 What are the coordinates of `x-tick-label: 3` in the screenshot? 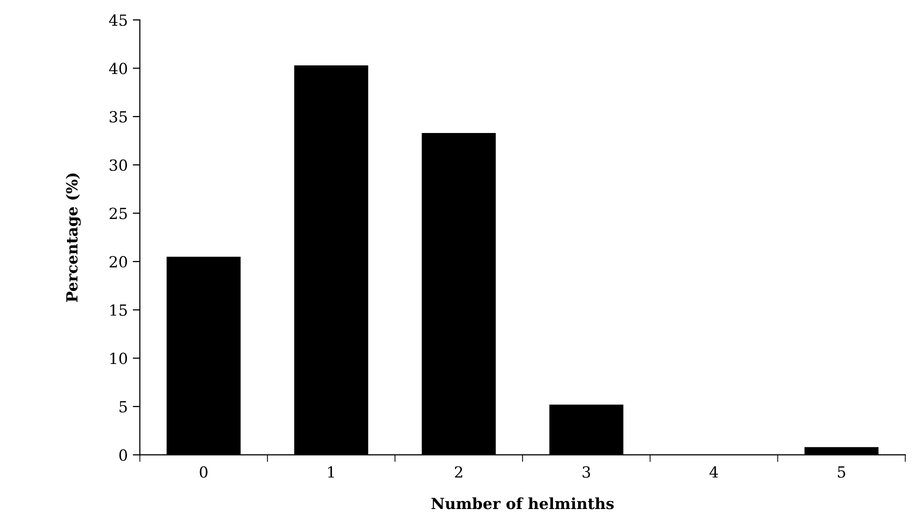 It's located at (586, 472).